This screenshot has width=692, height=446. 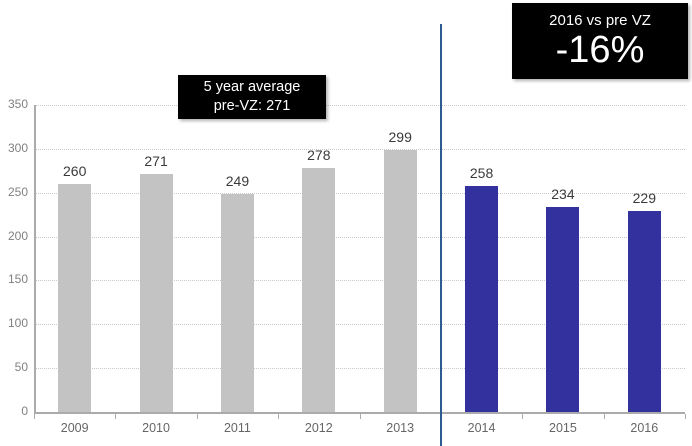 I want to click on x-axis-category-label-2015: 2015, so click(x=563, y=428).